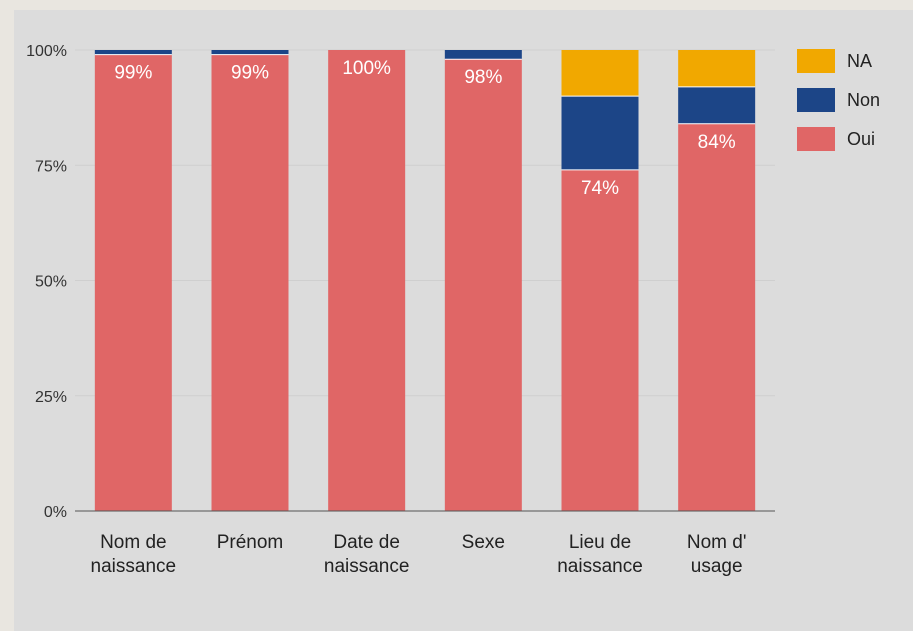  I want to click on x-tick-label: Nom d' usage, so click(717, 554).